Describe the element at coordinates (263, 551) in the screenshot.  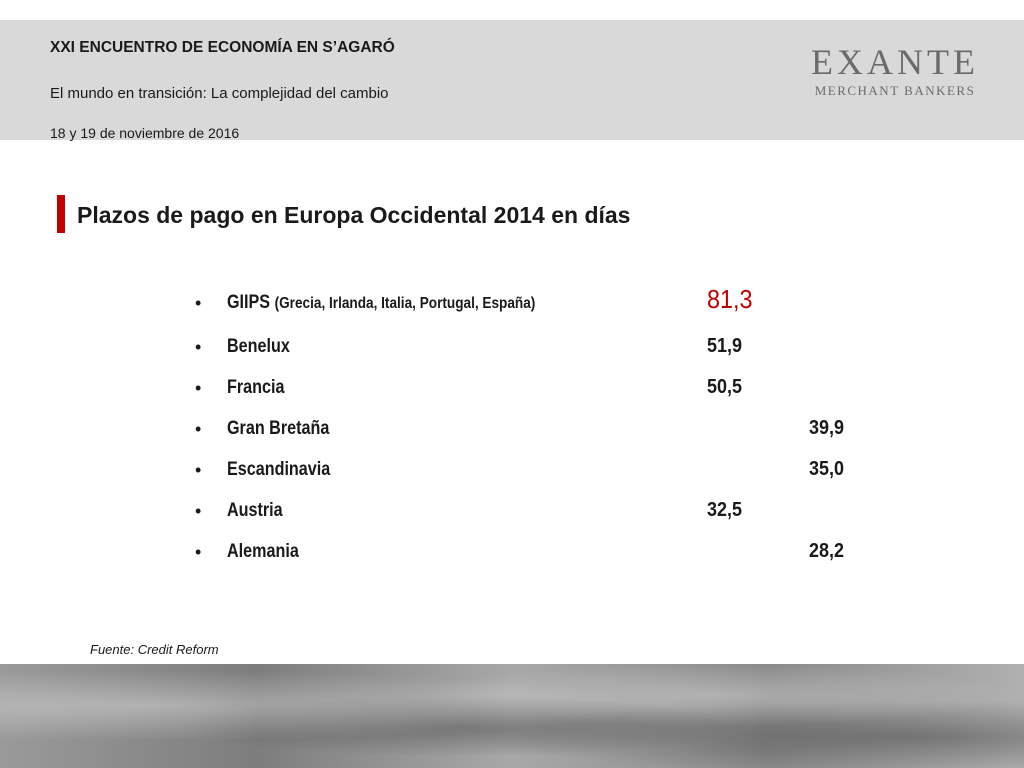
I see `list-item-label: Alemania` at that location.